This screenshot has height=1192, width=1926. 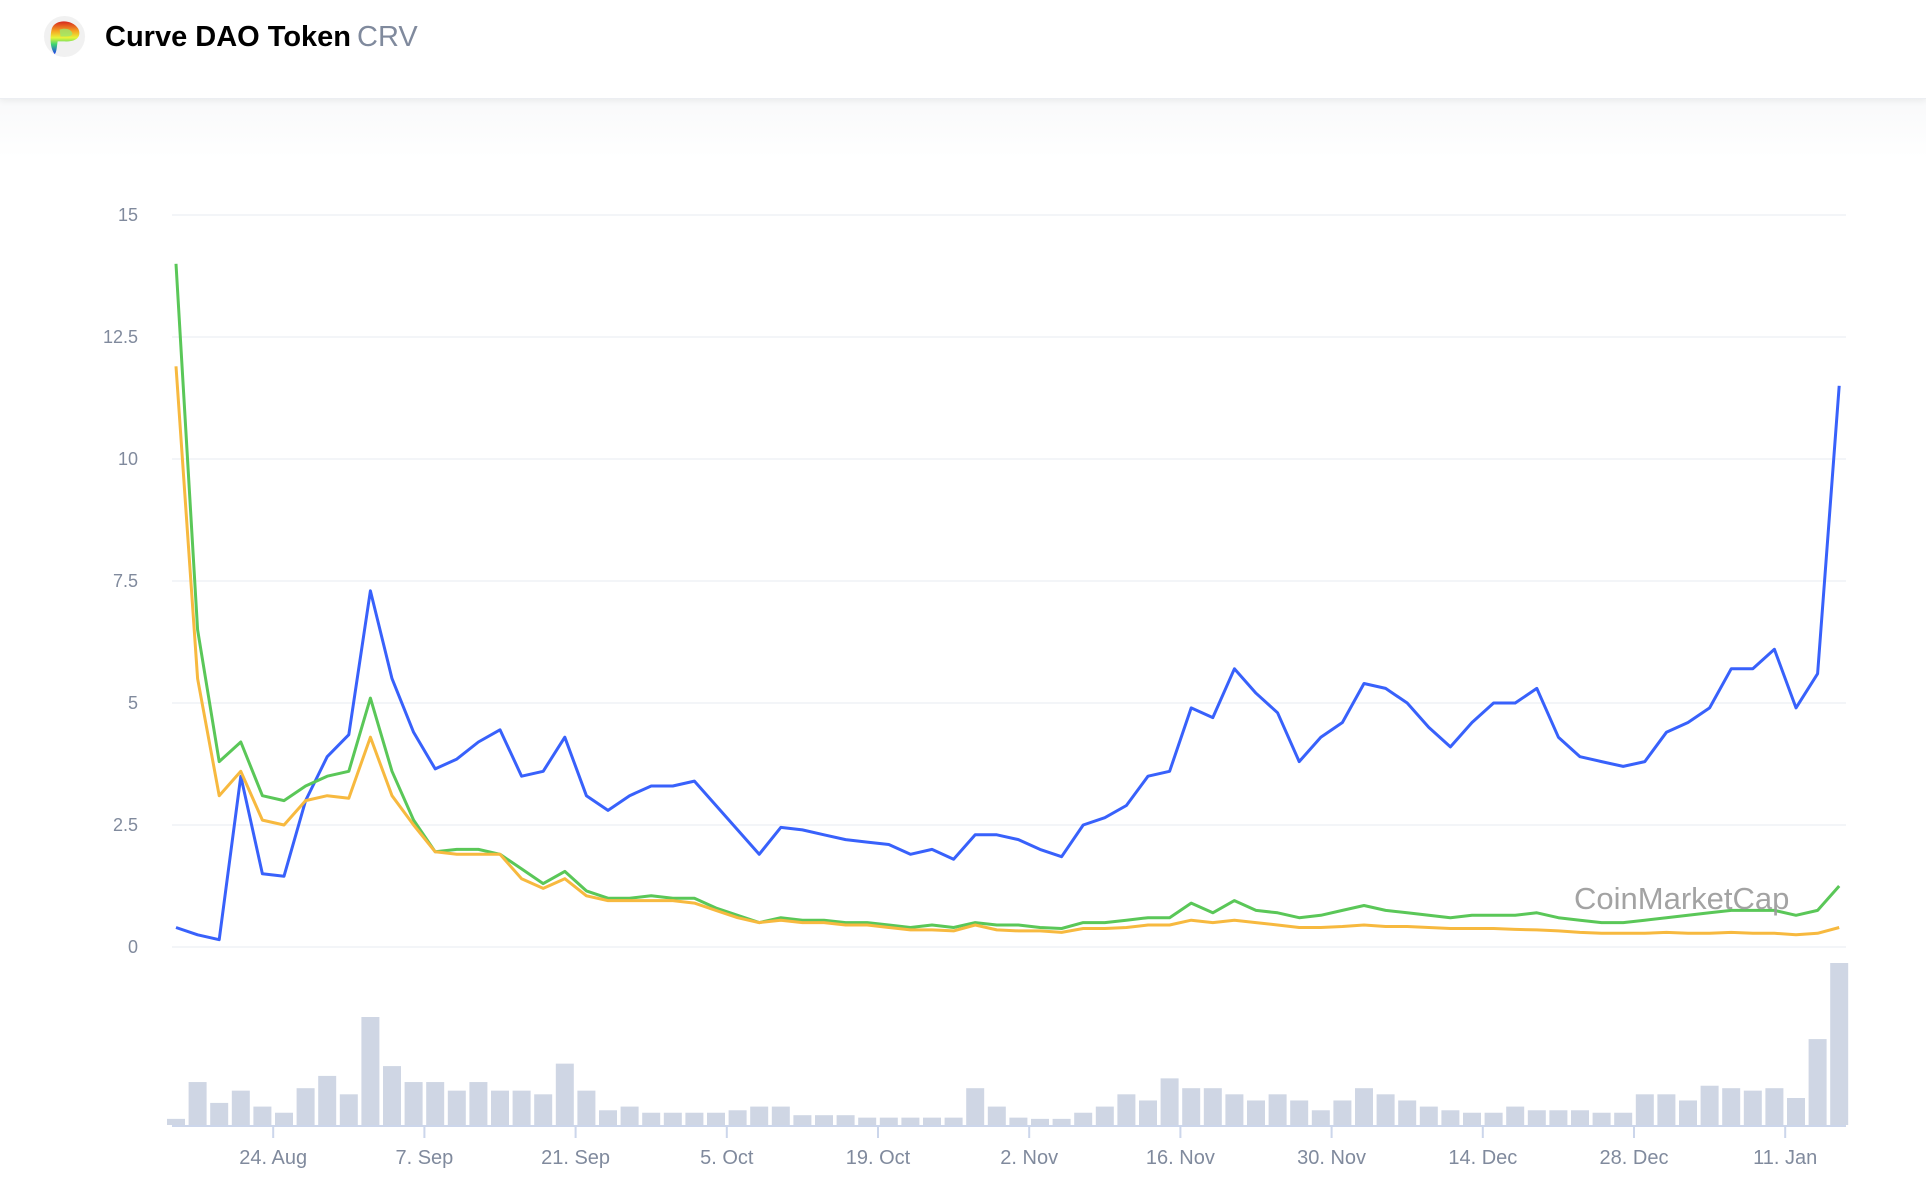 What do you see at coordinates (963, 49) in the screenshot?
I see `header: Curve DAO Token CRV` at bounding box center [963, 49].